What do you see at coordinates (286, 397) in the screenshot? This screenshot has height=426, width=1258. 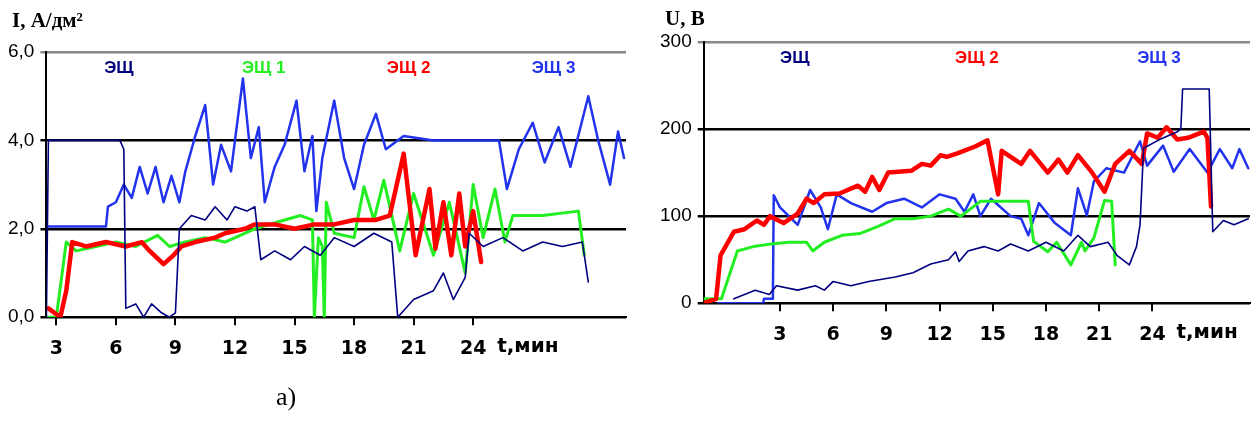 I see `text: а)` at bounding box center [286, 397].